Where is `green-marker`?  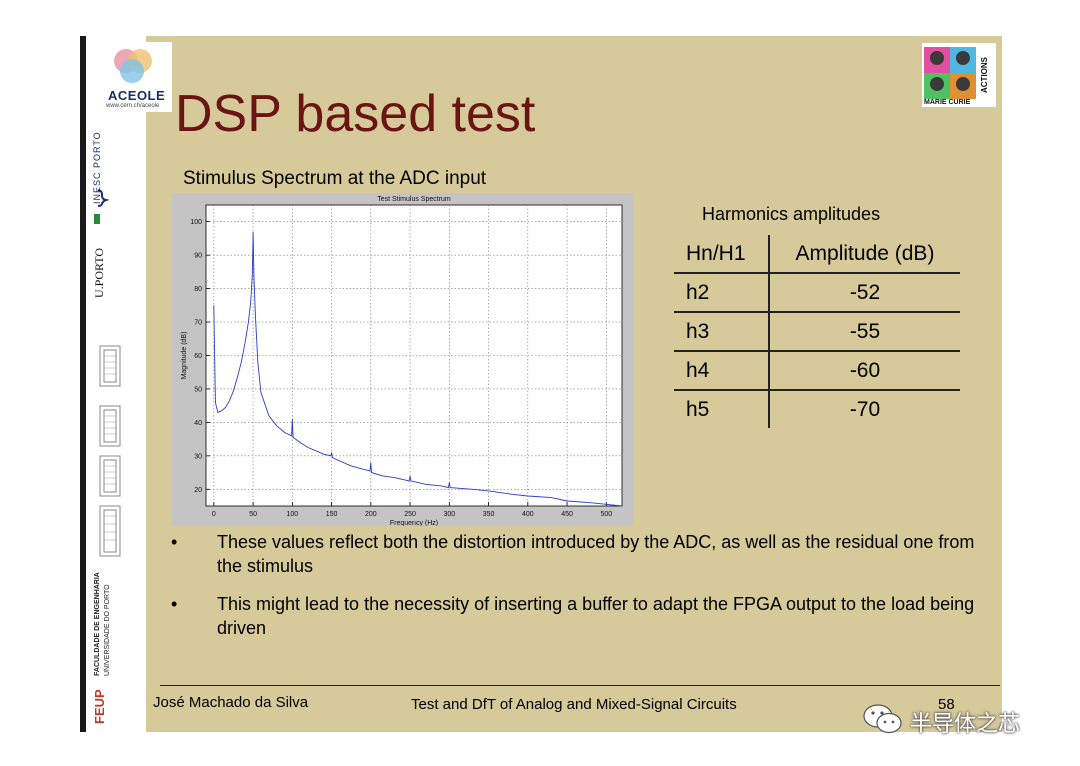
green-marker is located at coordinates (97, 219).